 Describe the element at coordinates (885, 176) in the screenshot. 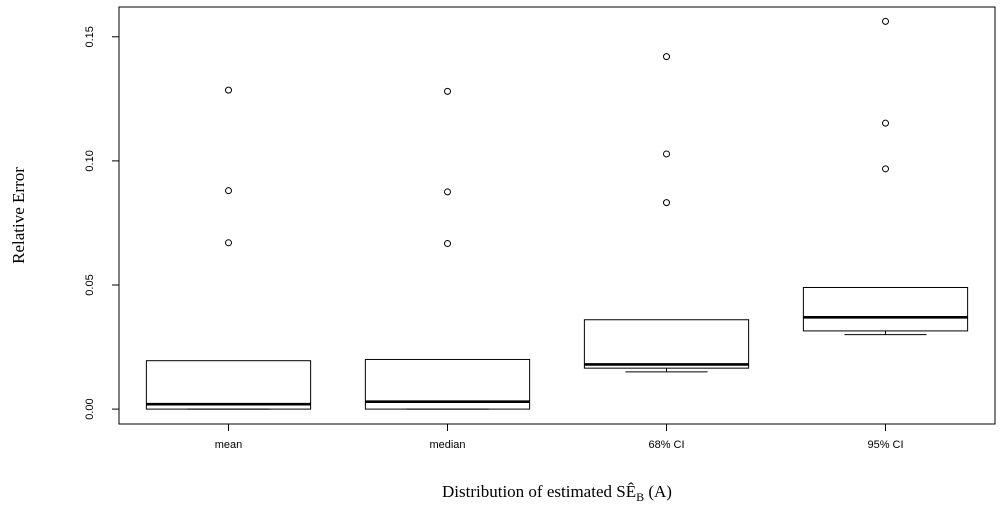

I see `box-95-ci` at that location.